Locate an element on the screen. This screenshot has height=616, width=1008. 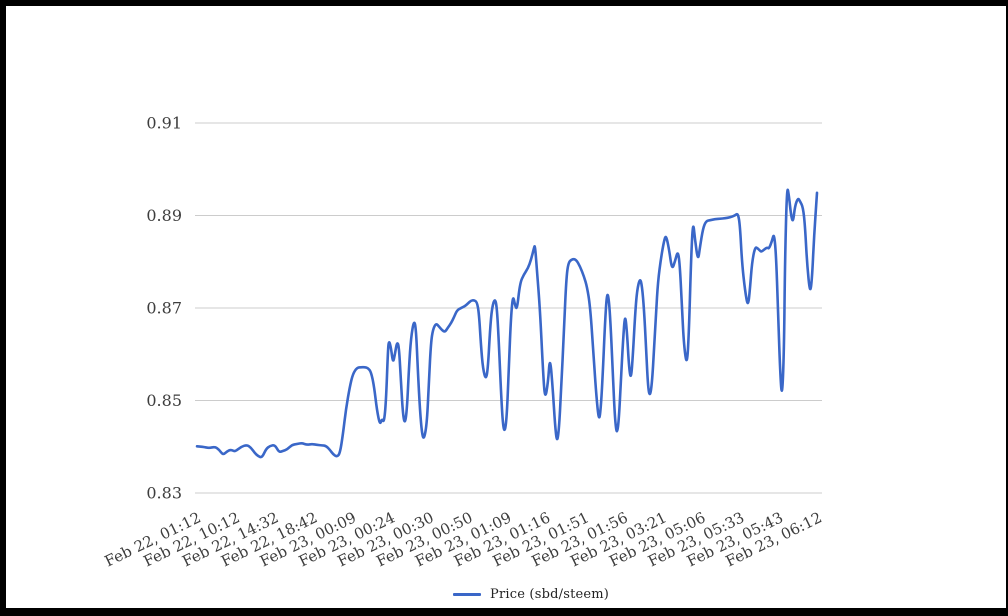
y-axis-label: 0.91 is located at coordinates (164, 123).